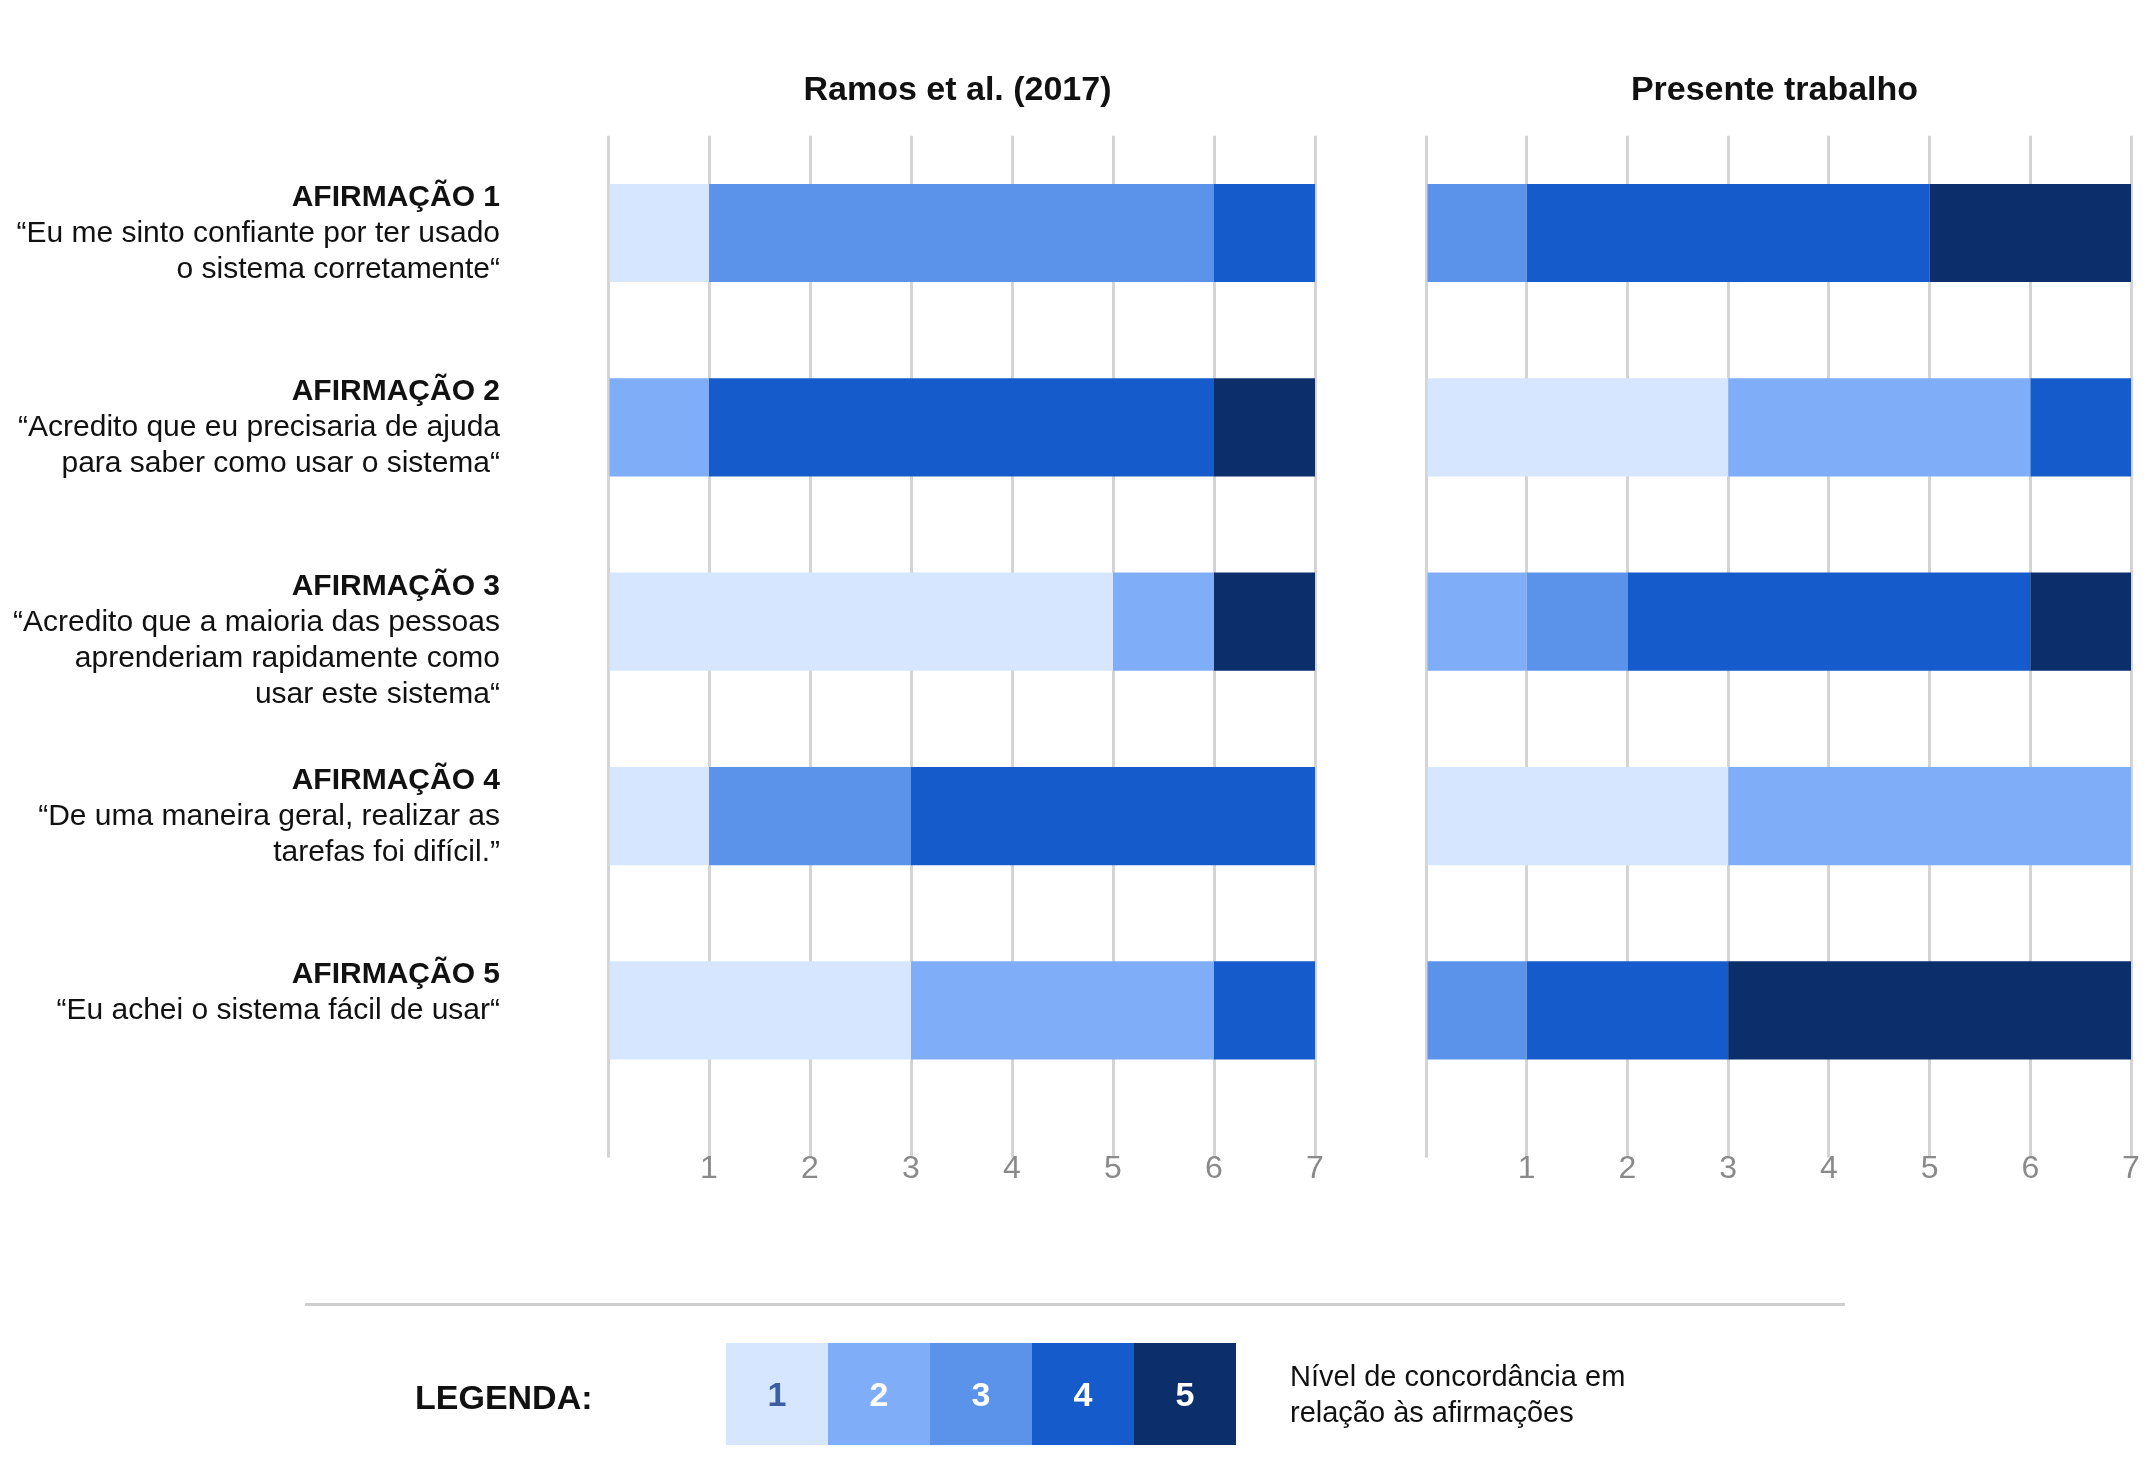 This screenshot has width=2151, height=1482. Describe the element at coordinates (1185, 1394) in the screenshot. I see `text: 5` at that location.